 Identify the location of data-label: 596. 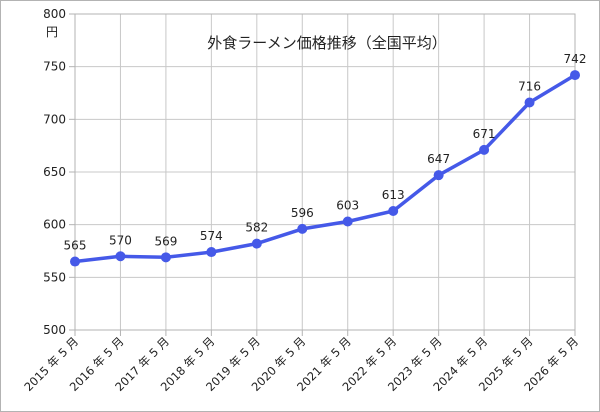
(302, 213).